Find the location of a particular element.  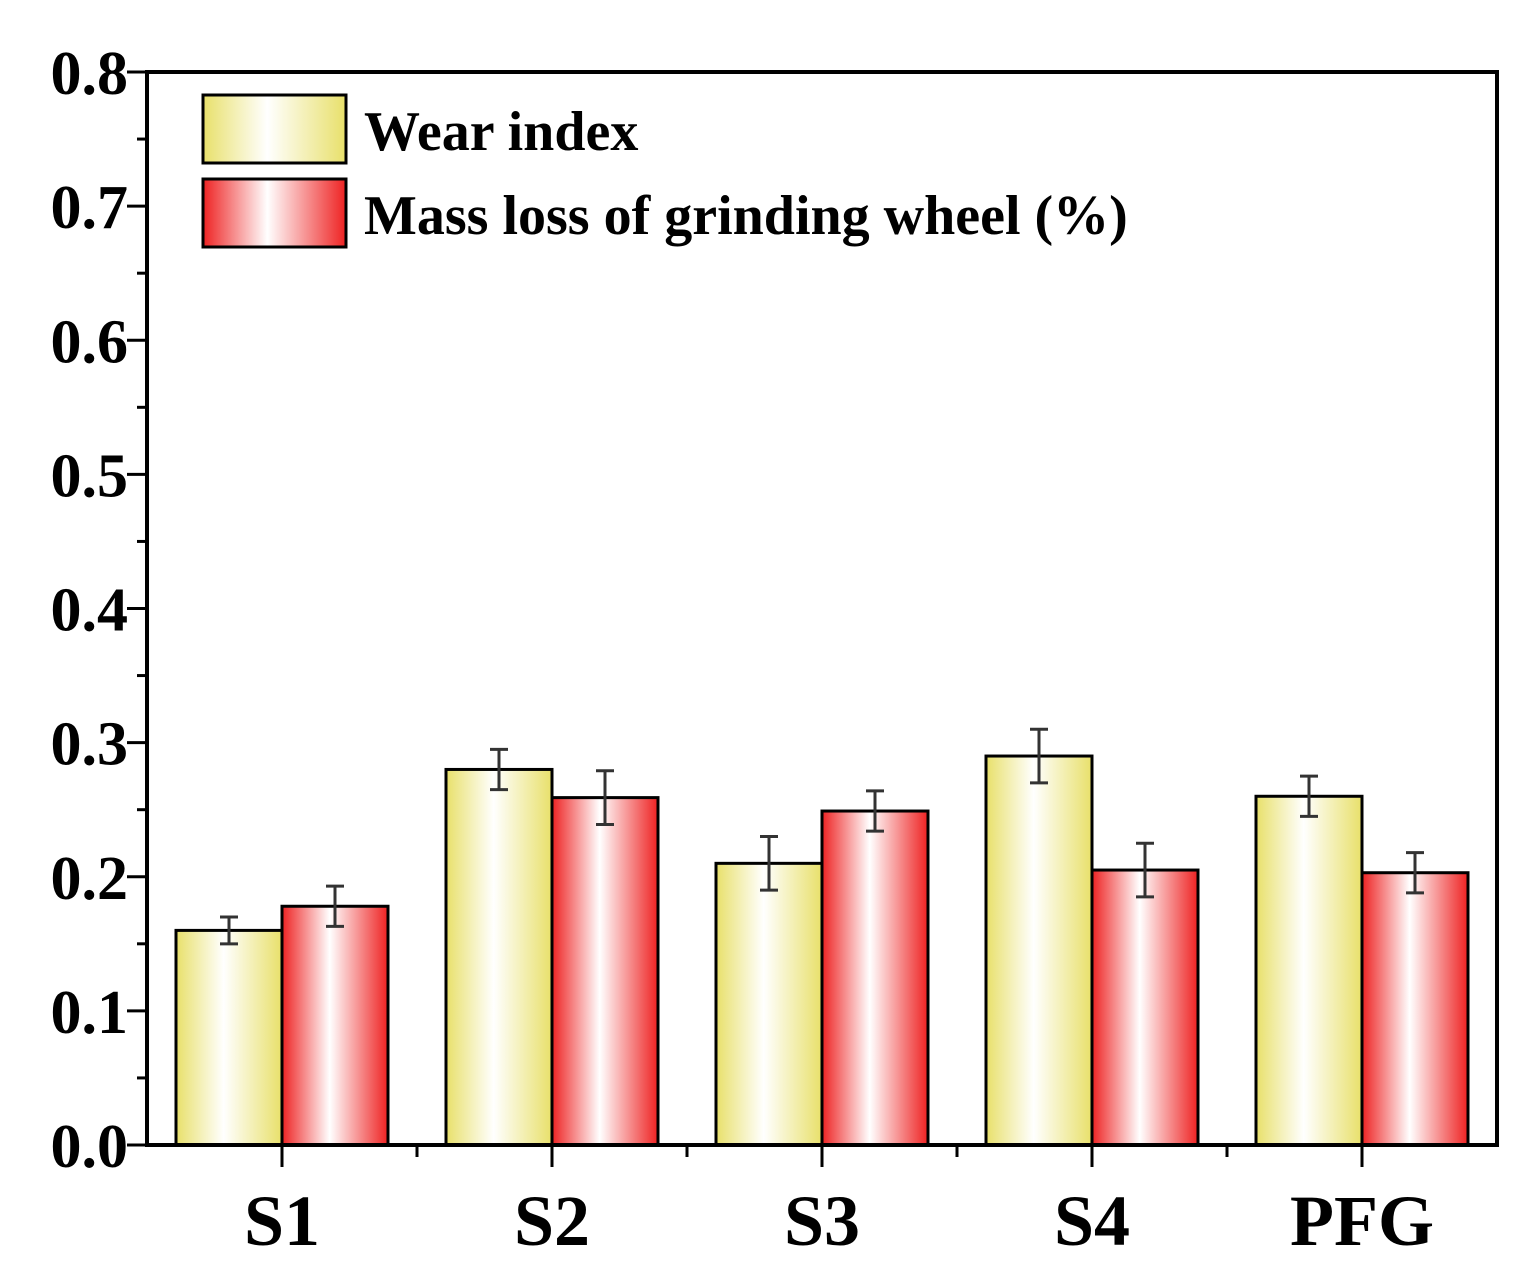

y-tick-label: 0.8 is located at coordinates (90, 74).